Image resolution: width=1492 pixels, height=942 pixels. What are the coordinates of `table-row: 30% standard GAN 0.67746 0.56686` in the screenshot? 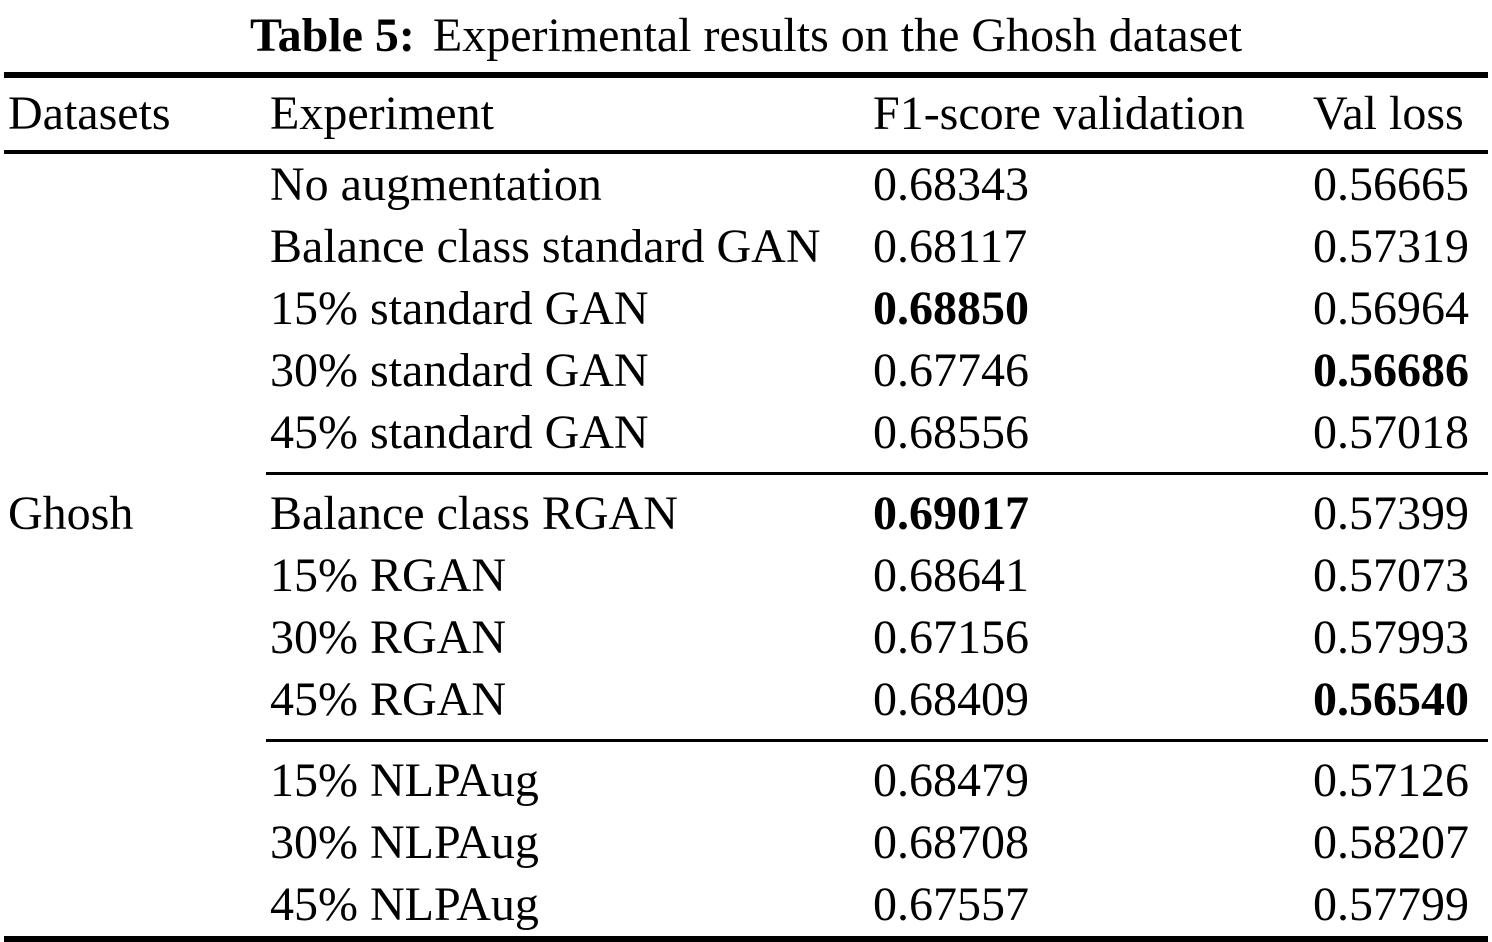 It's located at (746, 371).